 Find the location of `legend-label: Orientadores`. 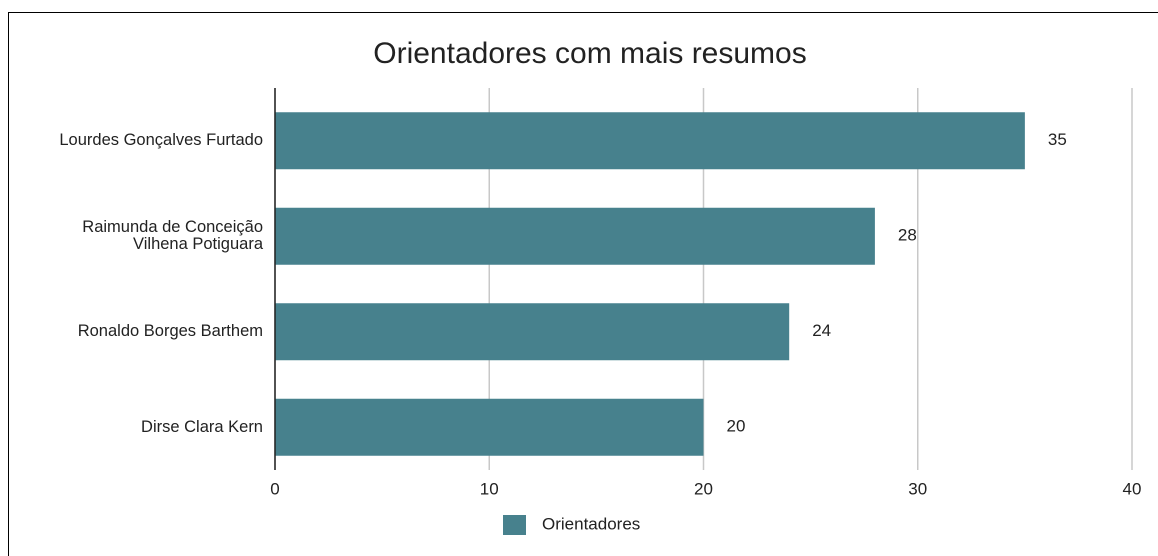

legend-label: Orientadores is located at coordinates (591, 523).